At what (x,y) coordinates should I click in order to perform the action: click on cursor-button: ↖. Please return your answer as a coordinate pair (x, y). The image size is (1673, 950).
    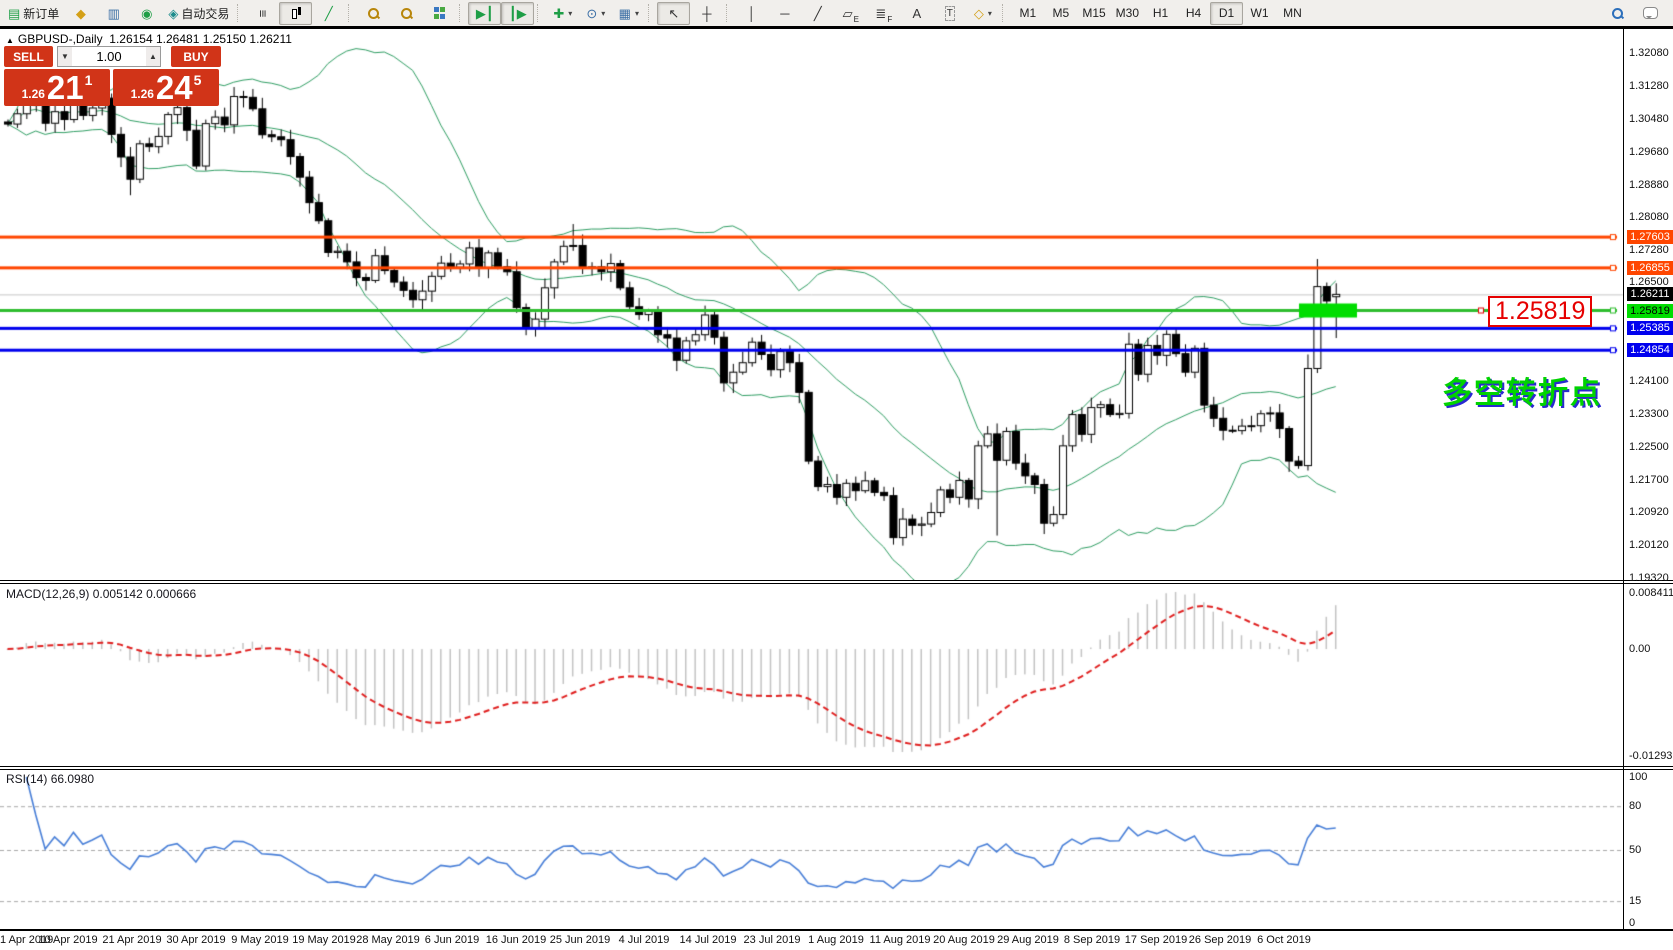
    Looking at the image, I should click on (674, 13).